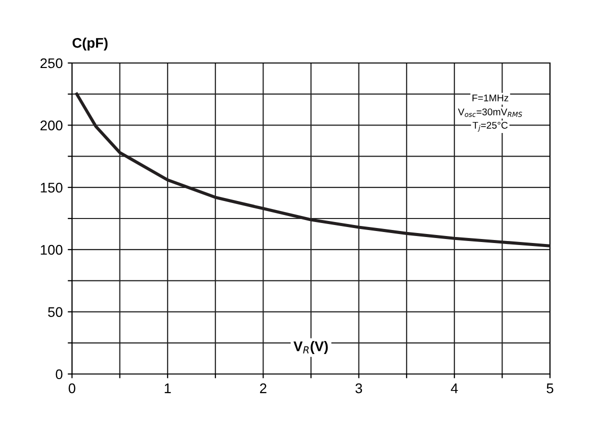 The height and width of the screenshot is (427, 589). I want to click on x-tick-label: 1, so click(167, 389).